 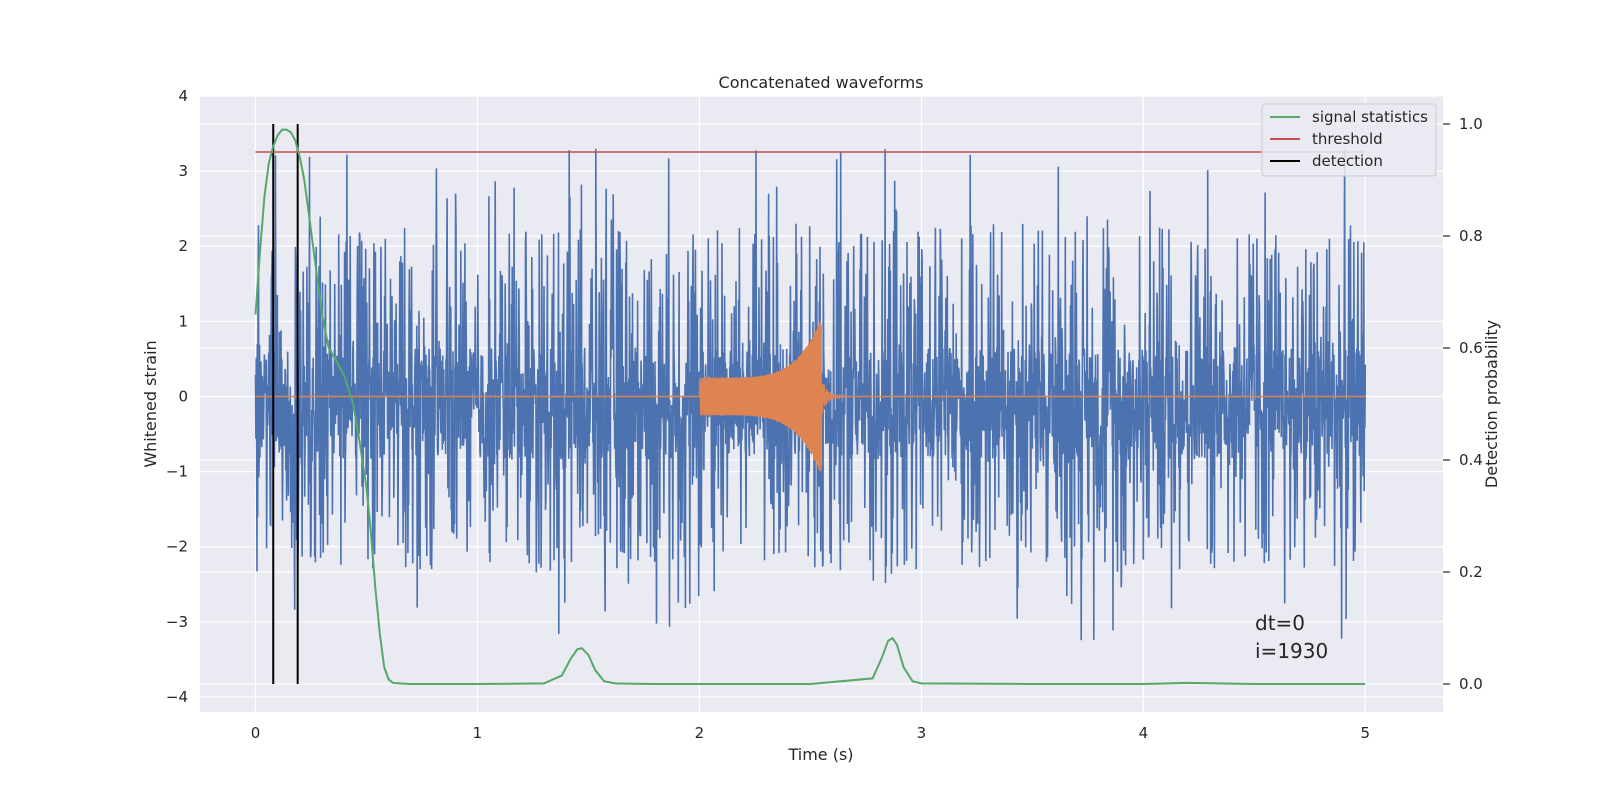 I want to click on y-tick-label: 4, so click(x=183, y=96).